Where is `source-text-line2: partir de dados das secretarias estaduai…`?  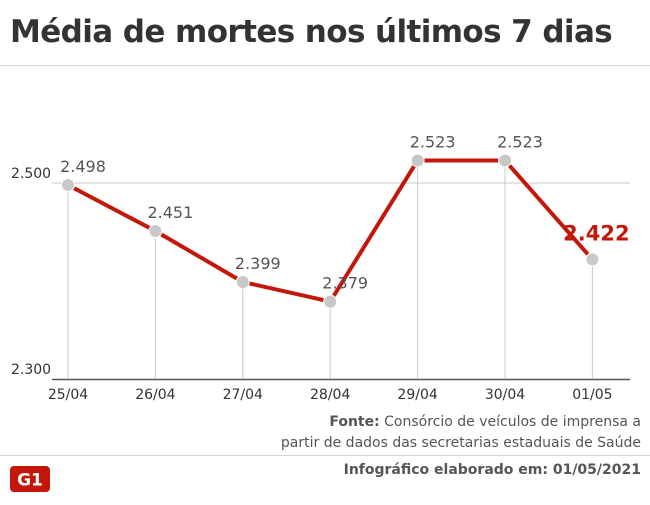
source-text-line2: partir de dados das secretarias estaduai… is located at coordinates (460, 443).